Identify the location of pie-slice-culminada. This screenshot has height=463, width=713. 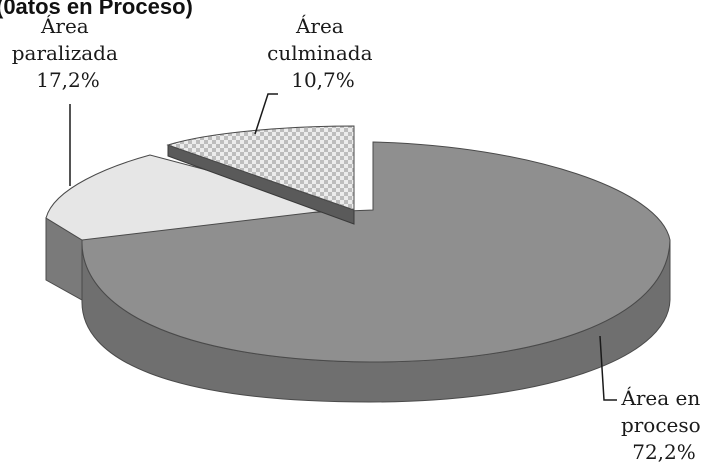
(260, 168).